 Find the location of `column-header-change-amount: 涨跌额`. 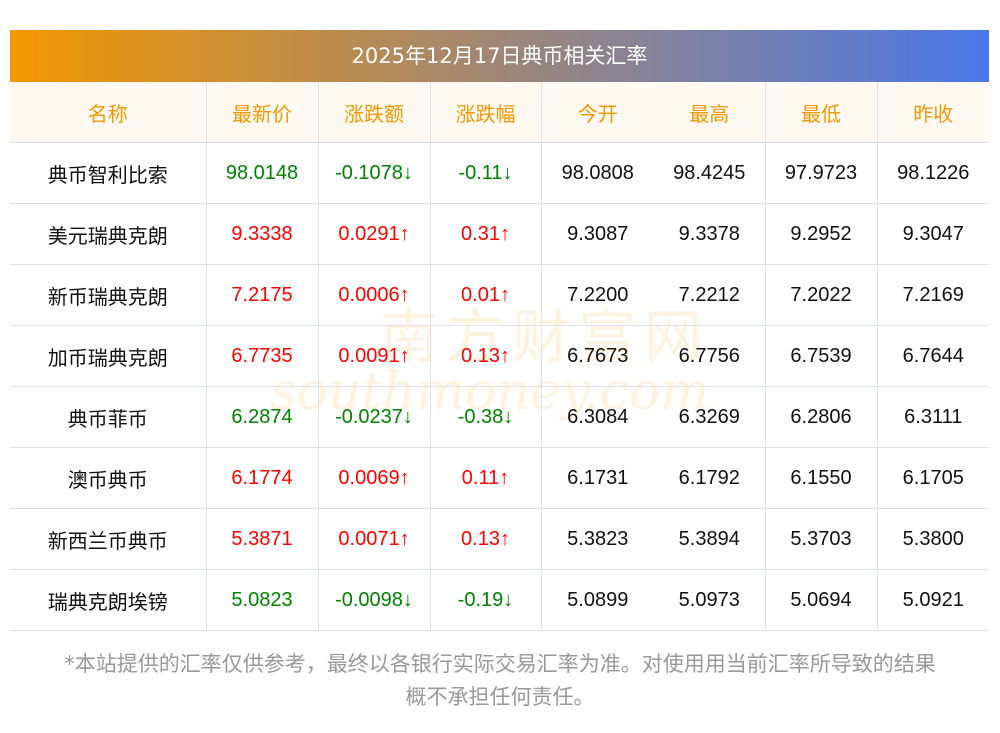

column-header-change-amount: 涨跌额 is located at coordinates (373, 112).